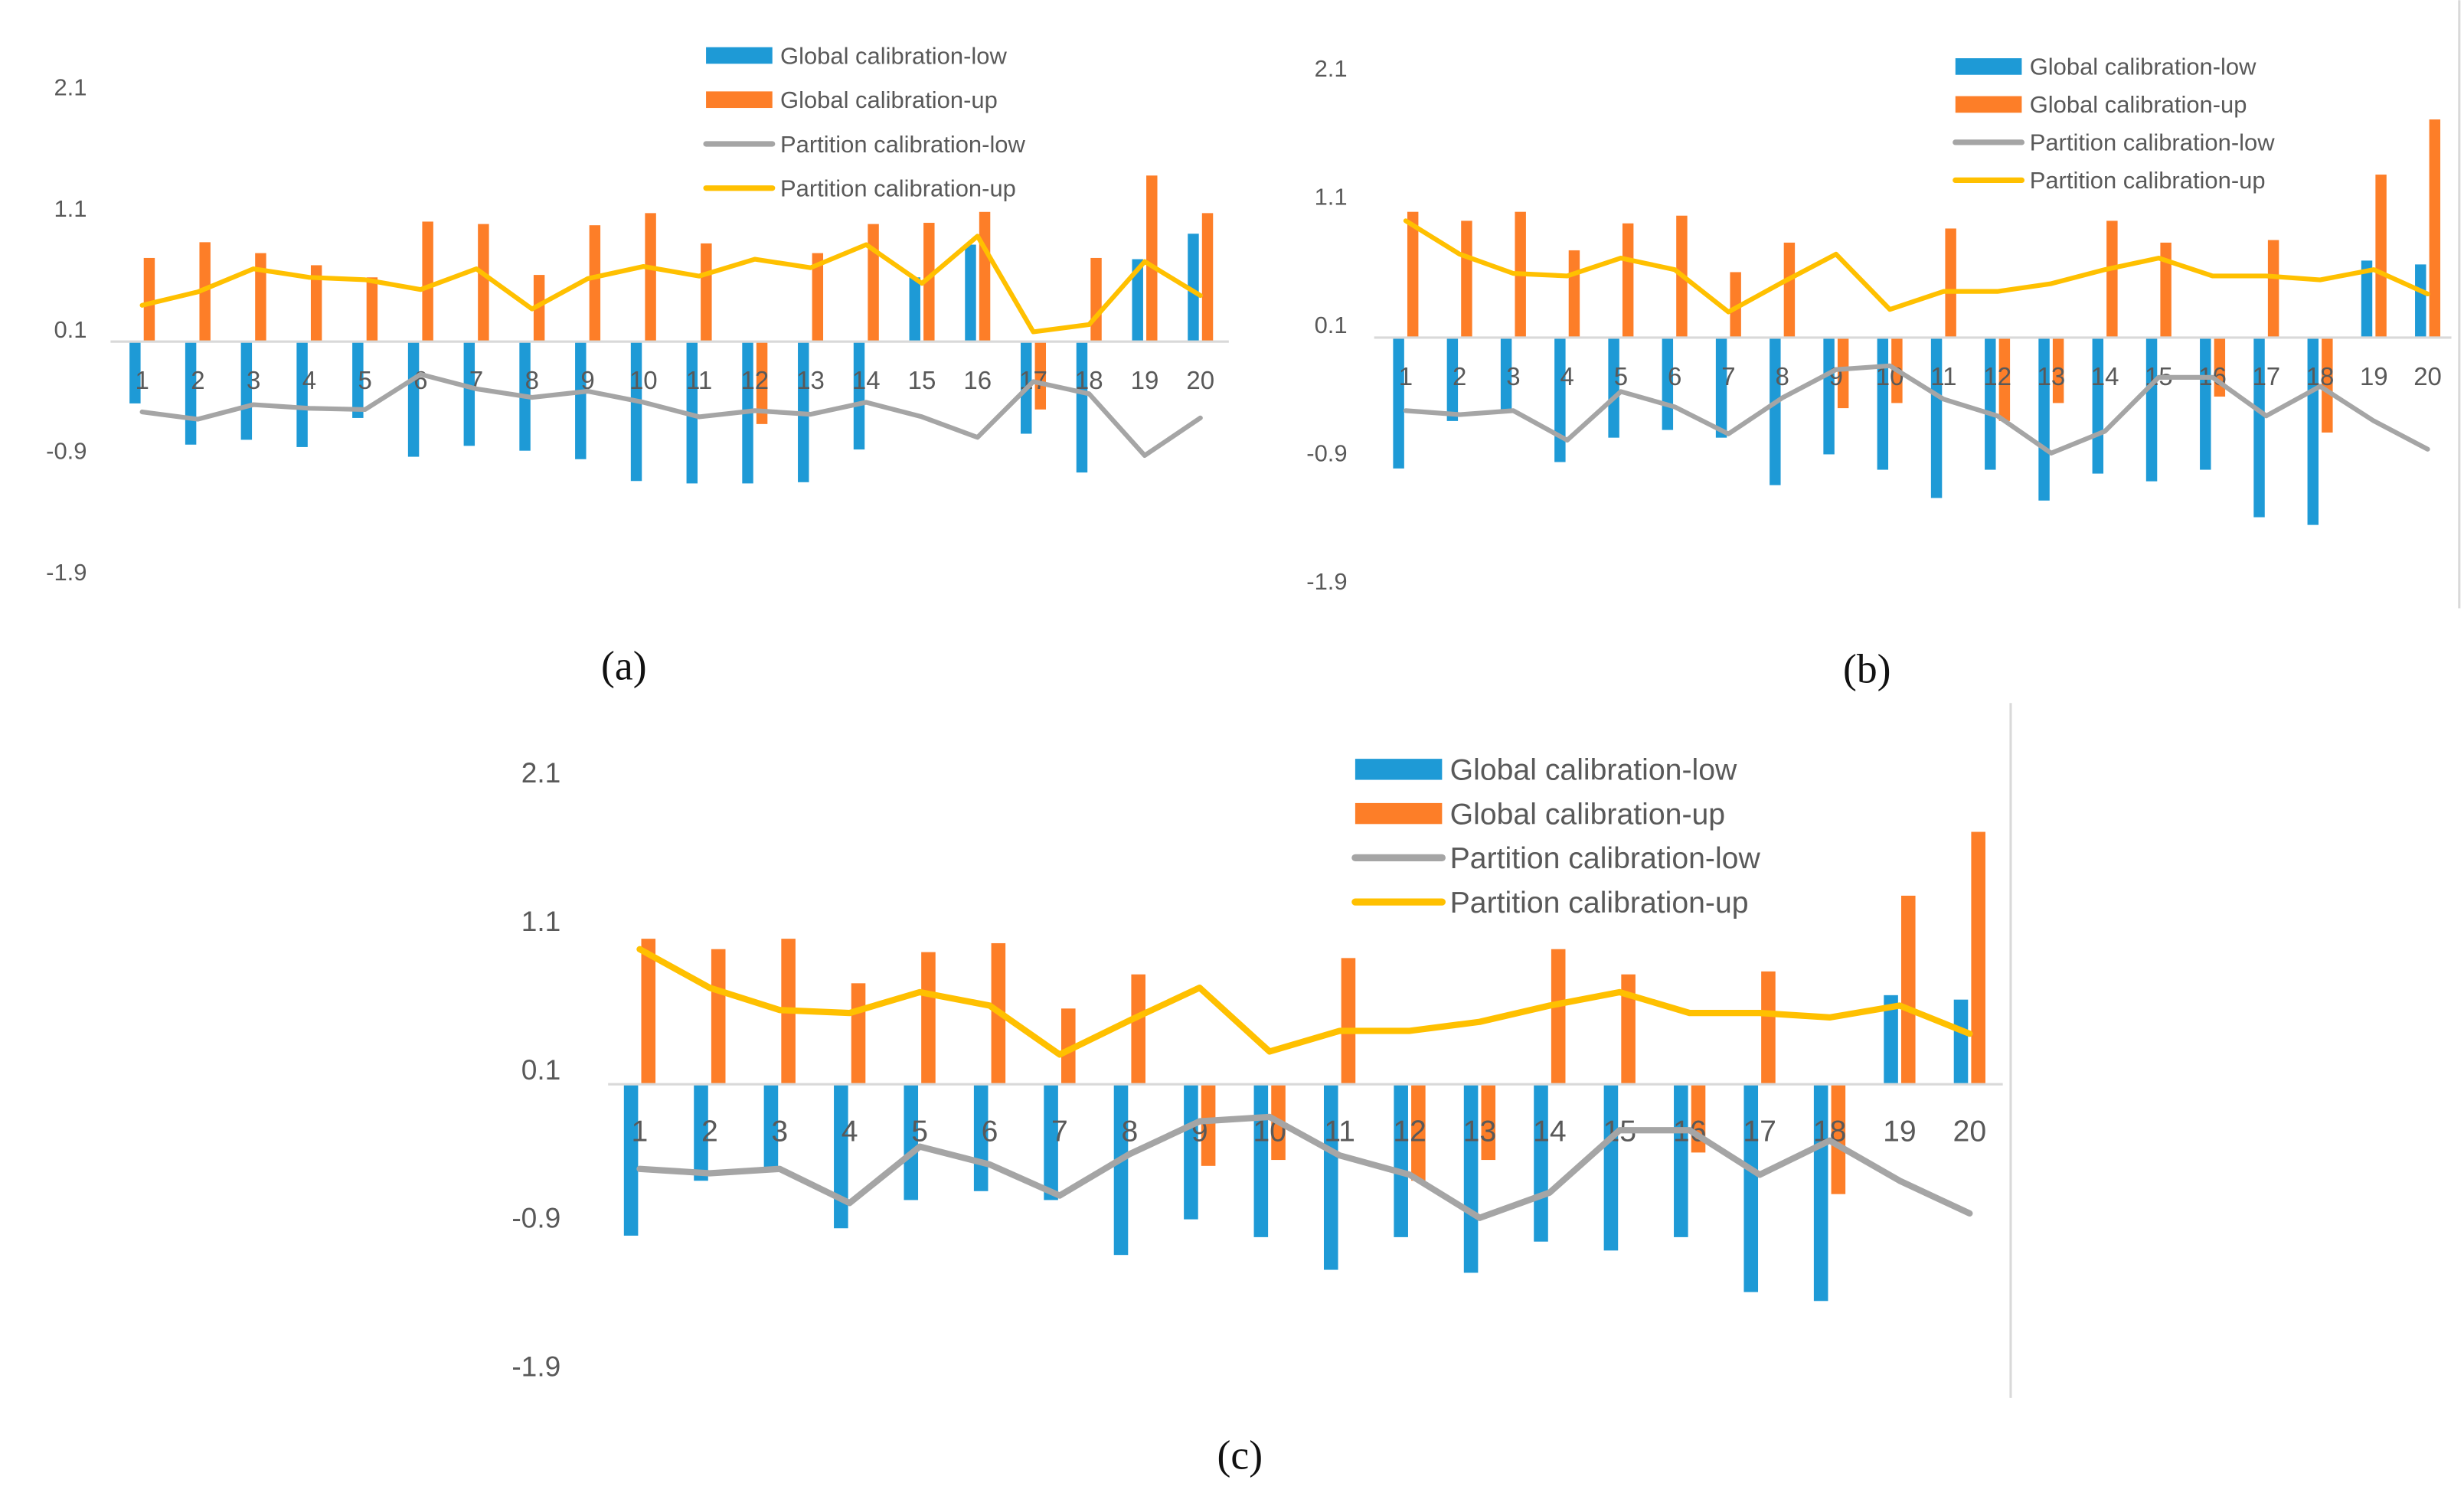 This screenshot has height=1496, width=2464. What do you see at coordinates (253, 380) in the screenshot?
I see `chart-a-category-label: 3` at bounding box center [253, 380].